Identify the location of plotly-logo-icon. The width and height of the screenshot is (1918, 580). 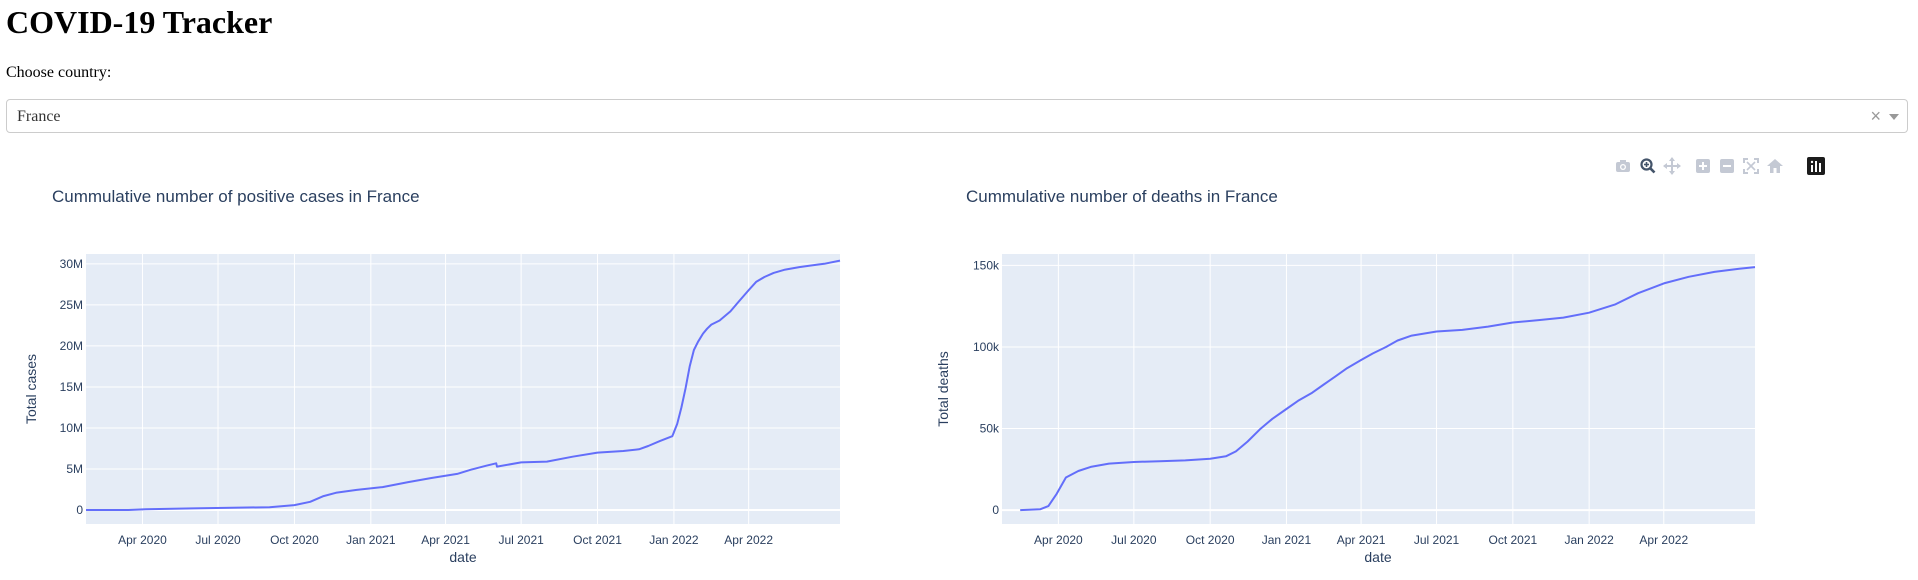
(1816, 166).